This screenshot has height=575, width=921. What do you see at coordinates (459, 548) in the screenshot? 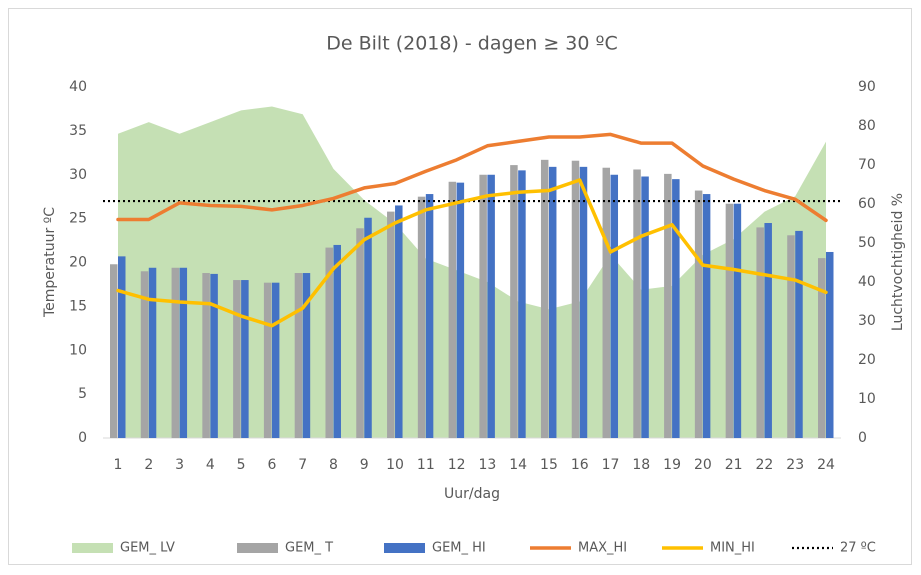
I see `legend-label: GEM_ HI` at bounding box center [459, 548].